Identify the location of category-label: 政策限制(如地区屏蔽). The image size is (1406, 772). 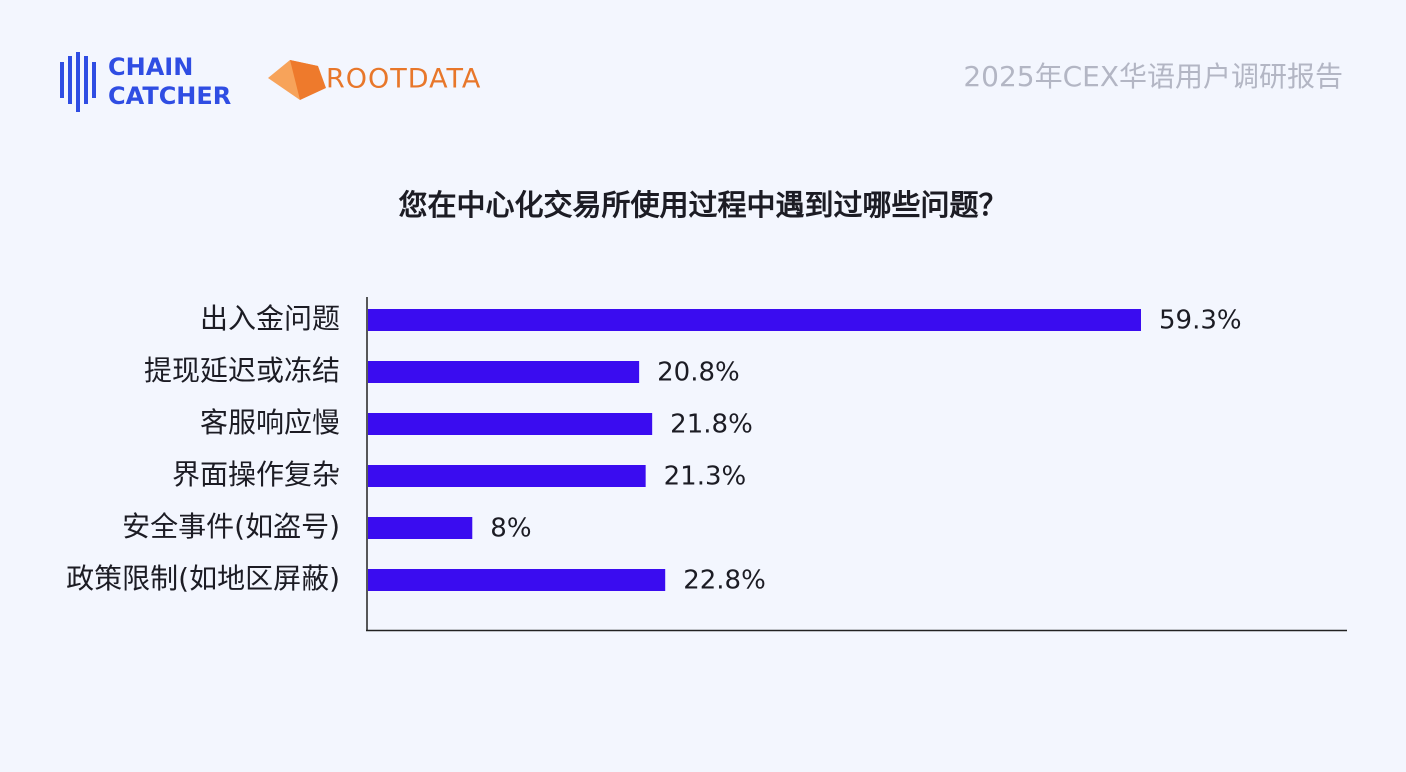
(203, 578).